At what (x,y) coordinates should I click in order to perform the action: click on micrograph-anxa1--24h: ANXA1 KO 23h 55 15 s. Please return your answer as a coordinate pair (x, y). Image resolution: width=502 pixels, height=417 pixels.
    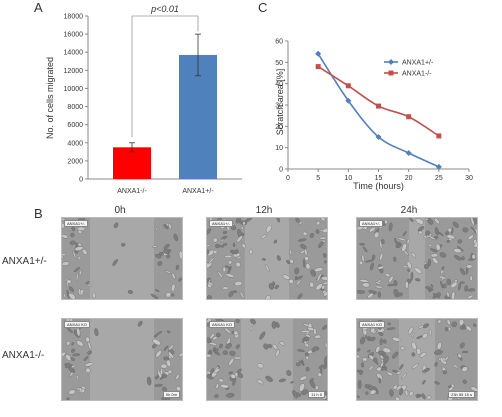
    Looking at the image, I should click on (417, 359).